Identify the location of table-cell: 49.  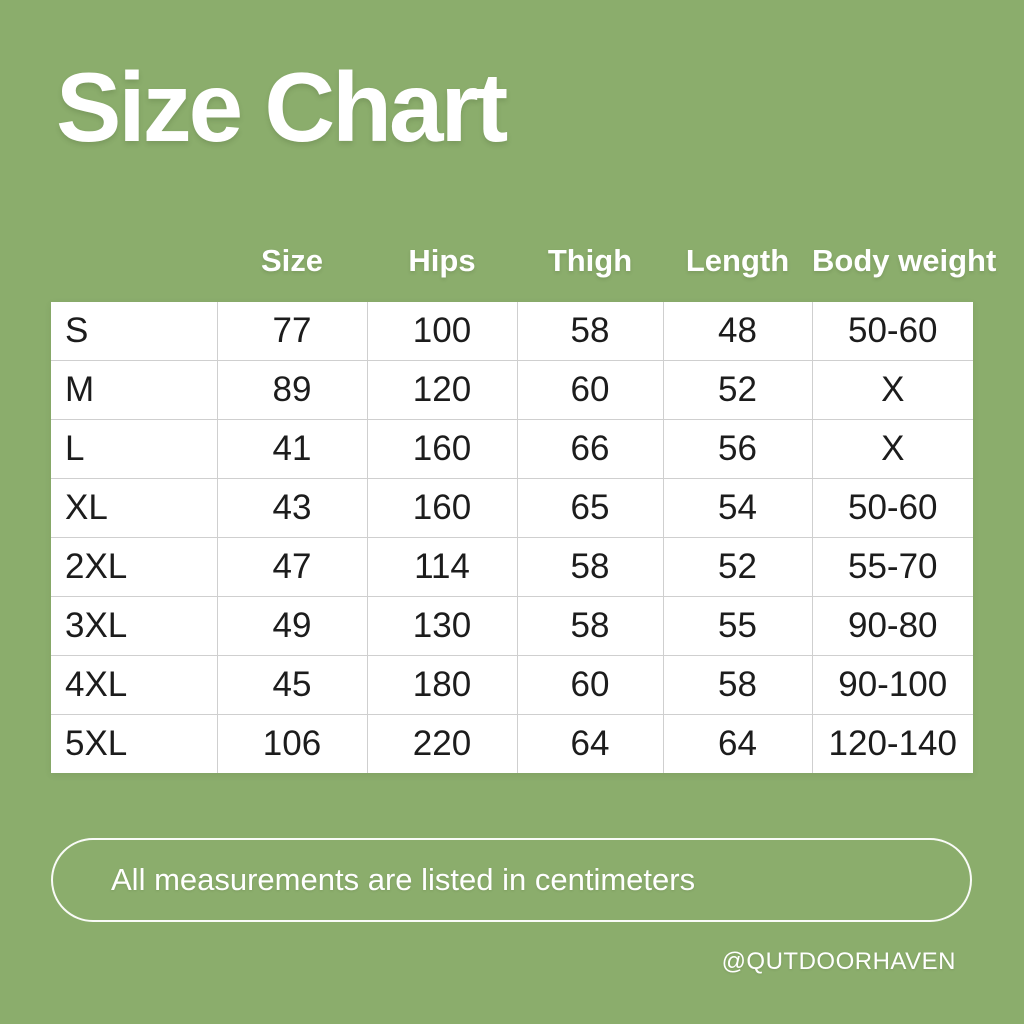
(292, 626).